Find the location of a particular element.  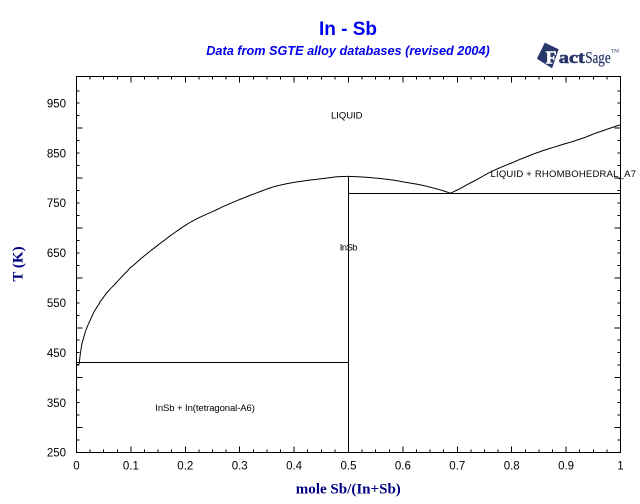

svg-text: 850 is located at coordinates (56, 154).